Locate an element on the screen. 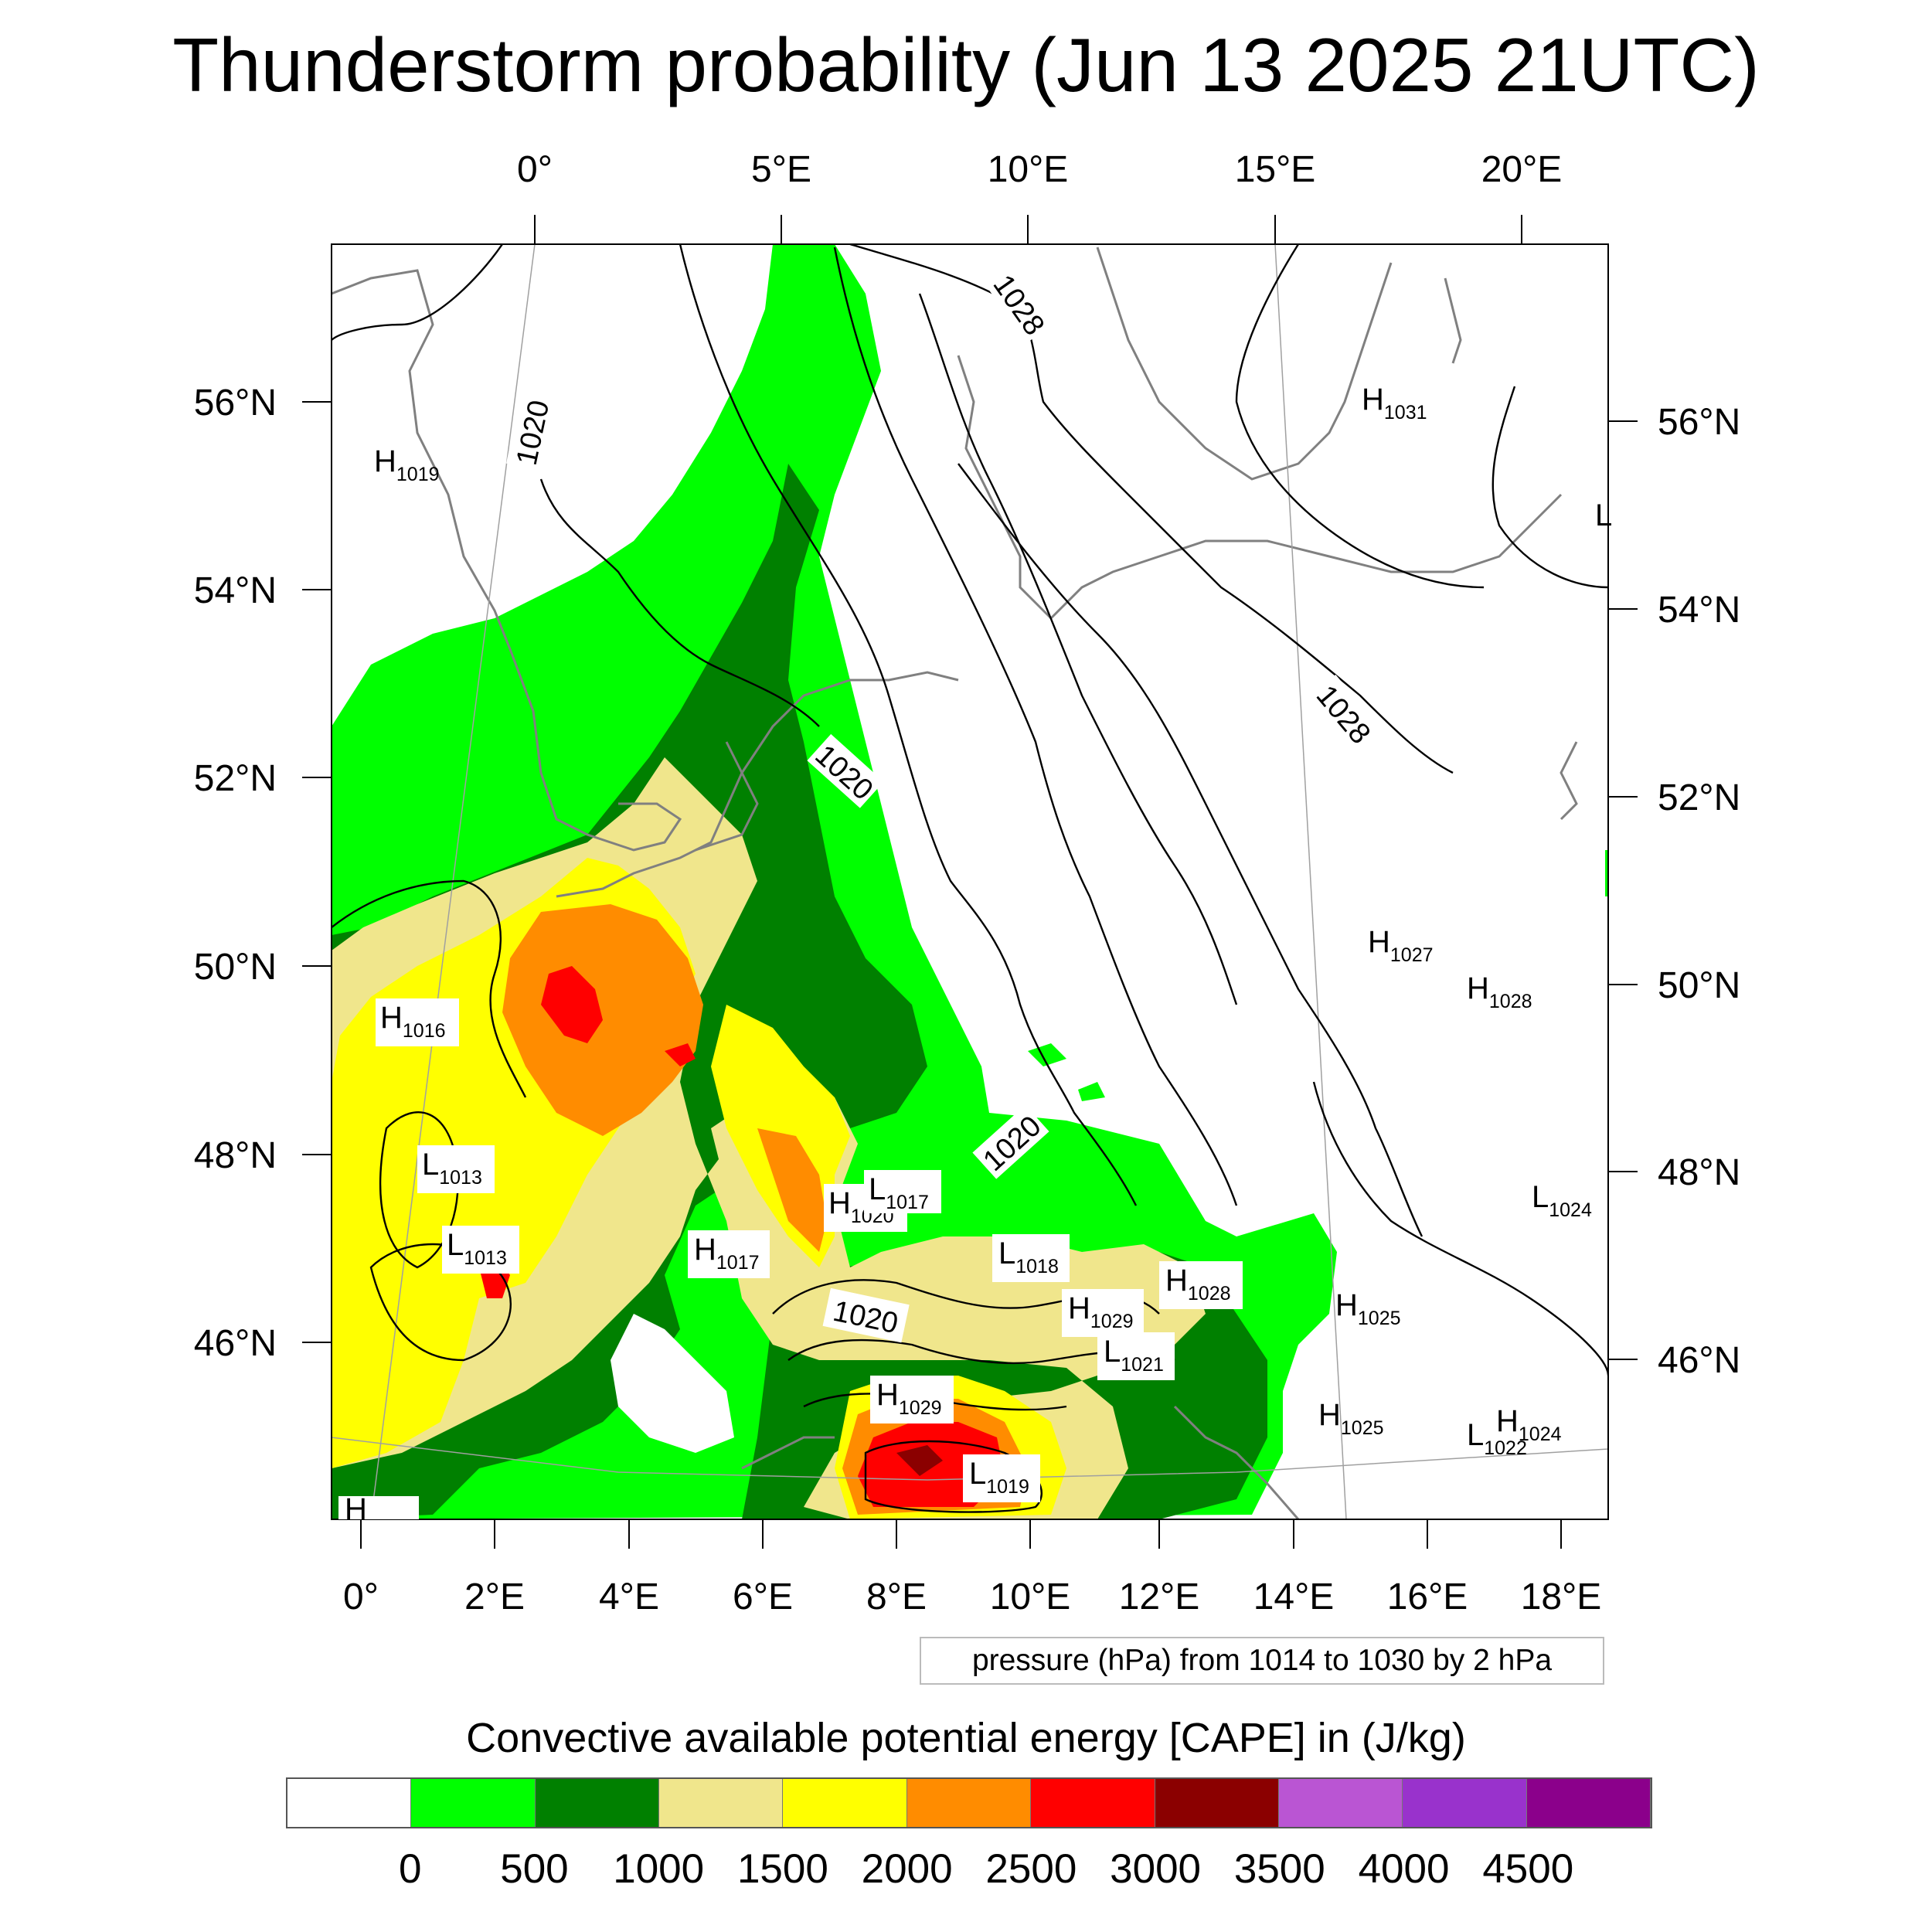 This screenshot has width=1932, height=1932. pressure-center-low: L1017 is located at coordinates (903, 1191).